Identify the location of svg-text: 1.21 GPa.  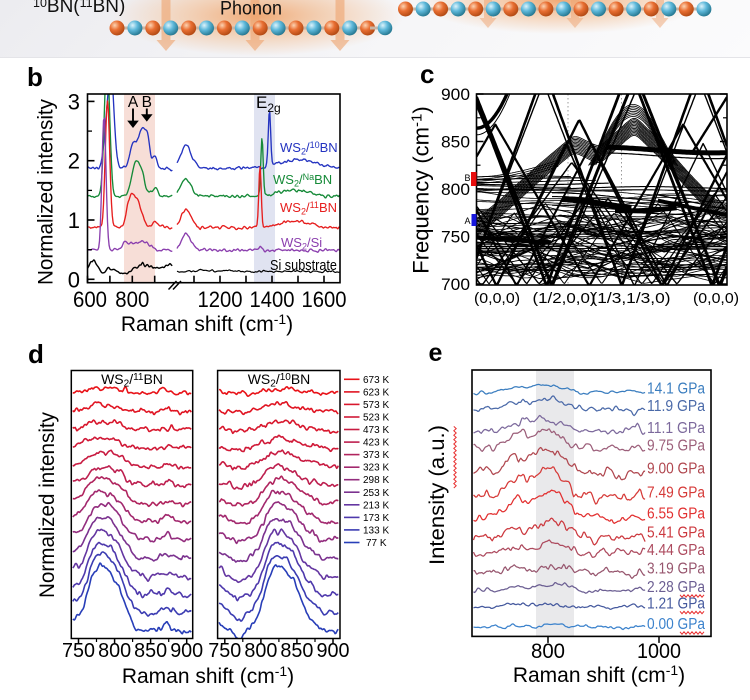
(676, 604).